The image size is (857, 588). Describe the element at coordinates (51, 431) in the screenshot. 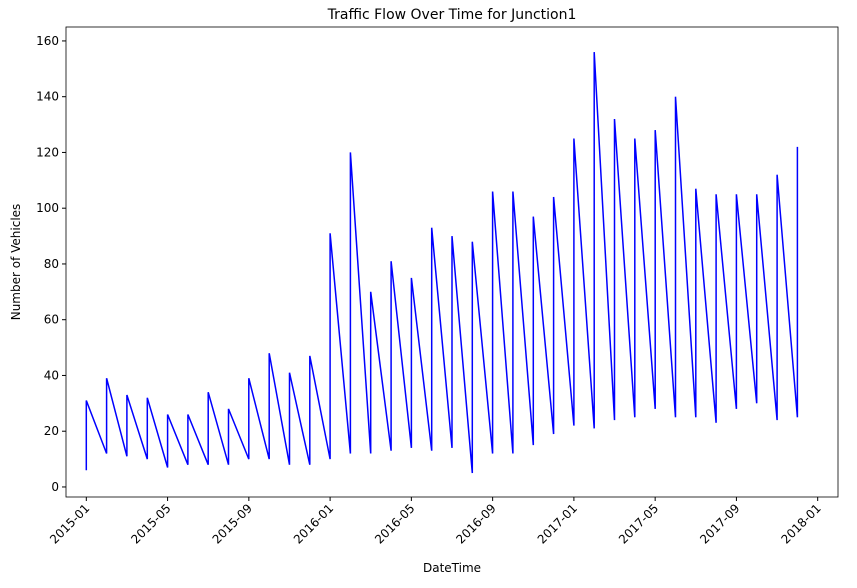

I see `y-tick-label: 20` at that location.